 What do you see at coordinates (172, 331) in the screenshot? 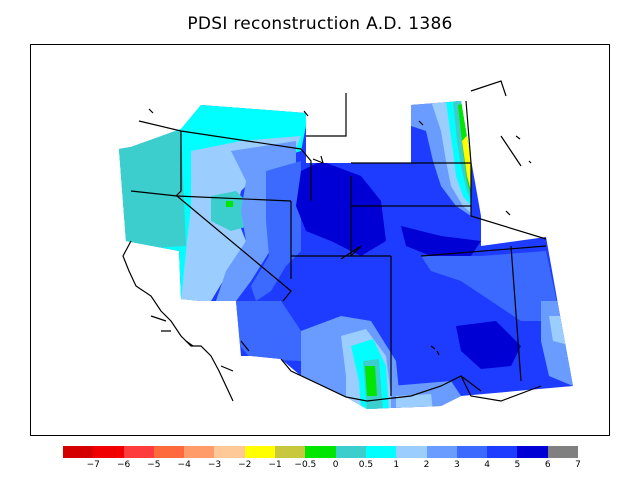
I see `channel-islands` at bounding box center [172, 331].